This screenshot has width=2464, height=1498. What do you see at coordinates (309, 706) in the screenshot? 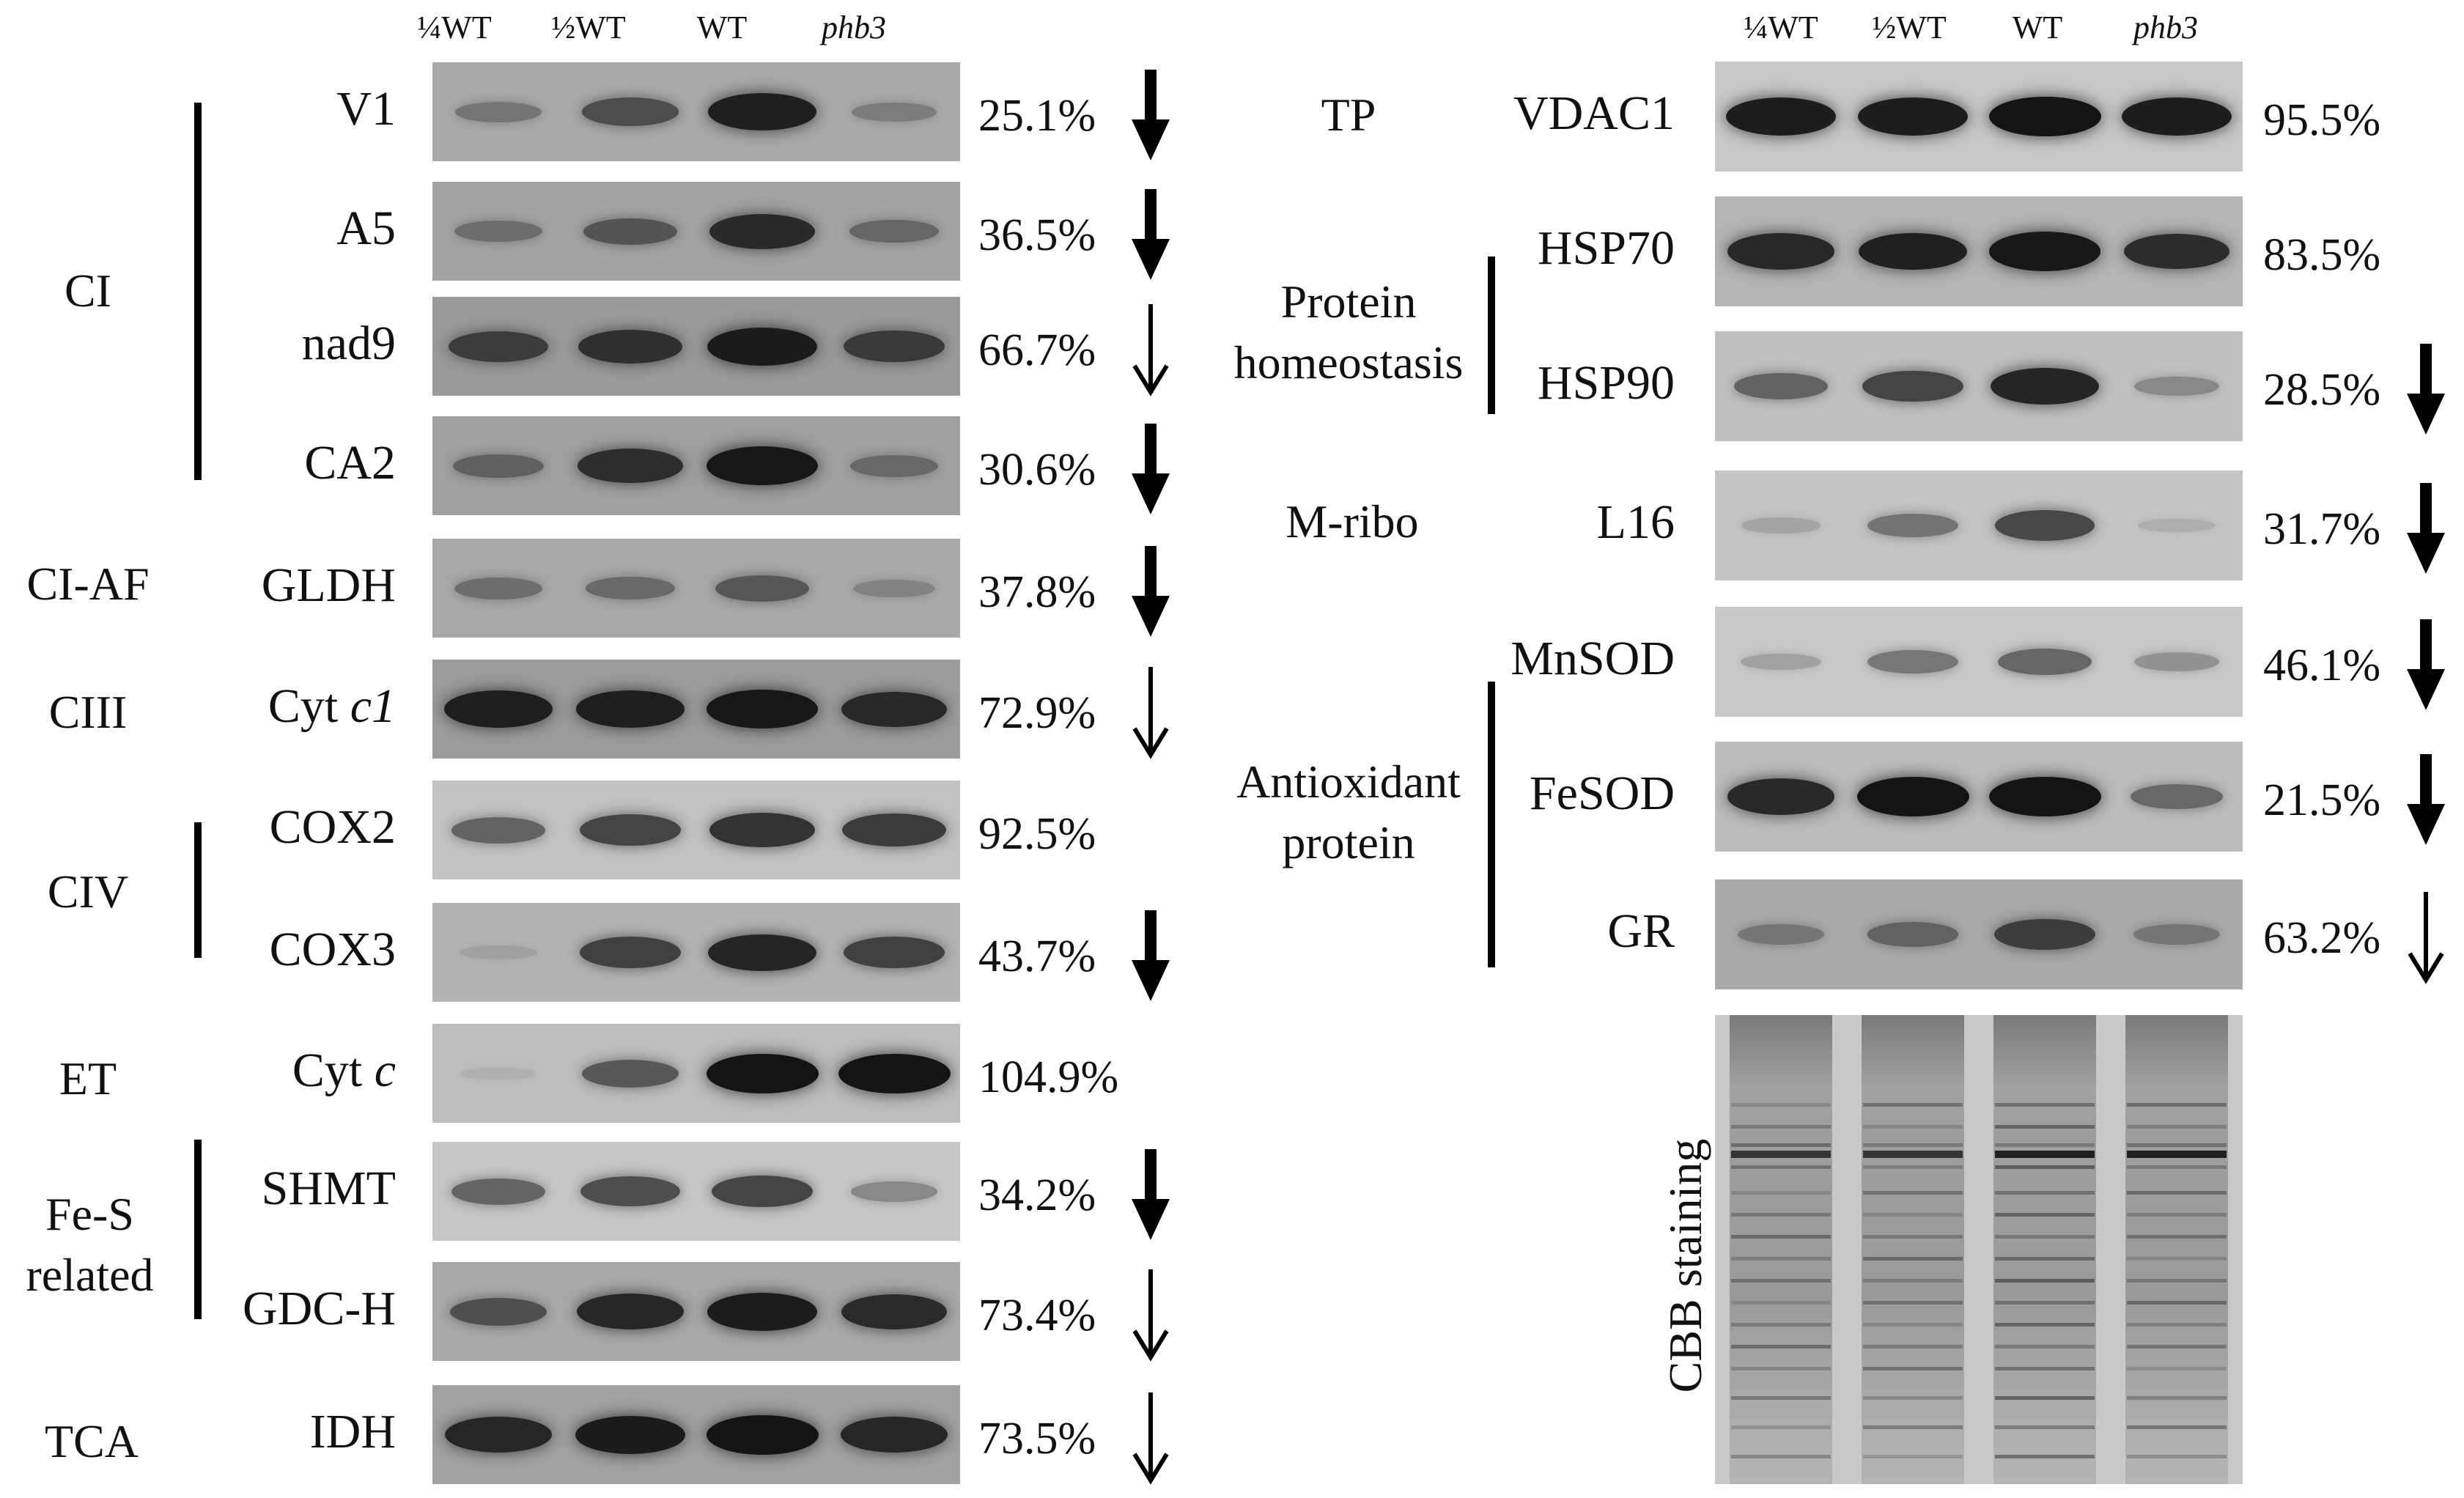
I see `protein-label-main: Cyt` at bounding box center [309, 706].